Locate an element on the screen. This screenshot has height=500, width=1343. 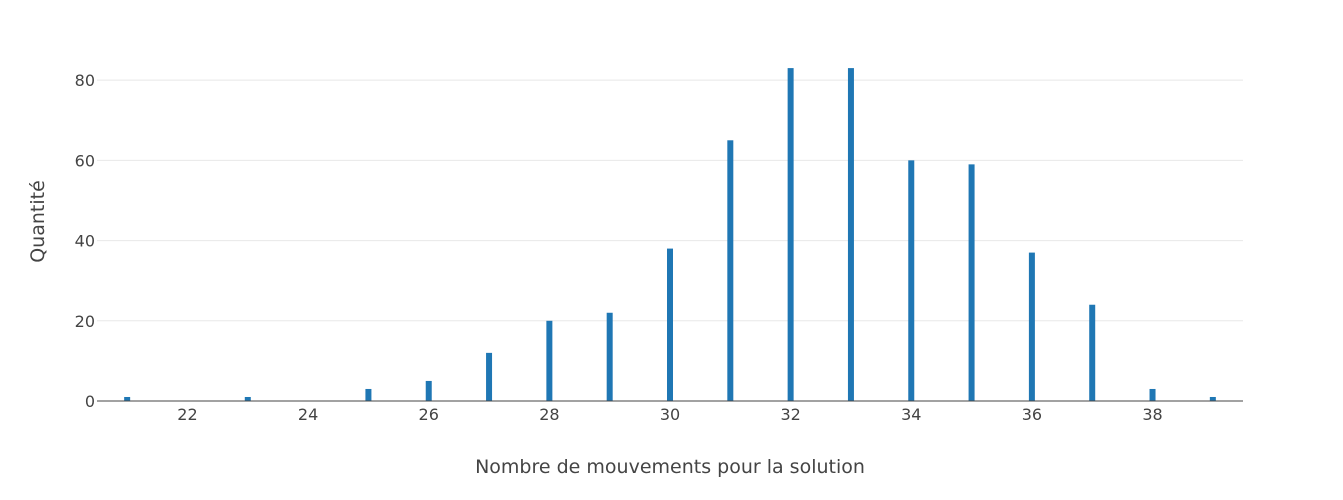
y-axis-title: Quantité is located at coordinates (38, 221).